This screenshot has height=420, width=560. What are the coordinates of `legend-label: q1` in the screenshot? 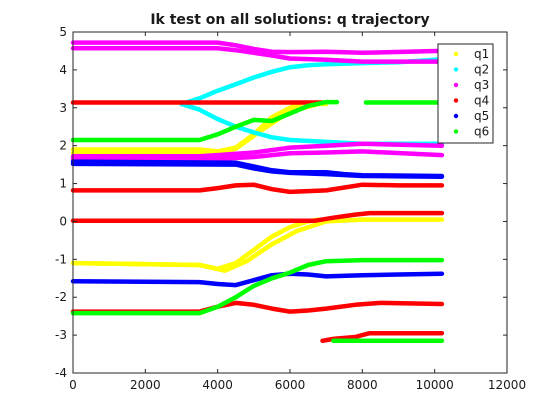 It's located at (481, 54).